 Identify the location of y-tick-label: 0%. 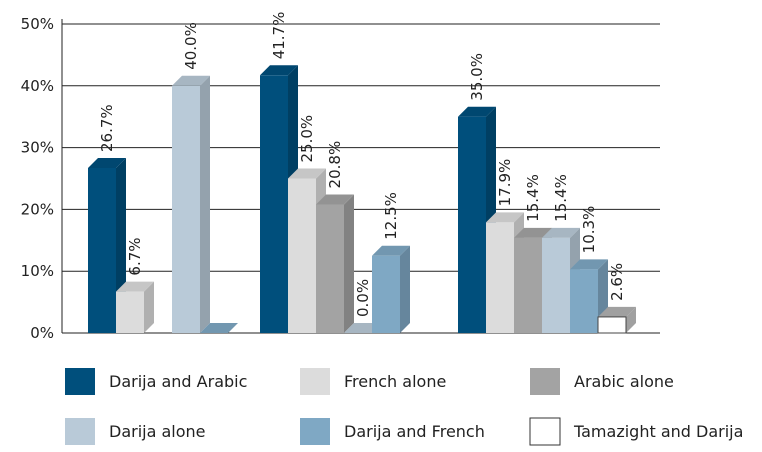
(42, 333).